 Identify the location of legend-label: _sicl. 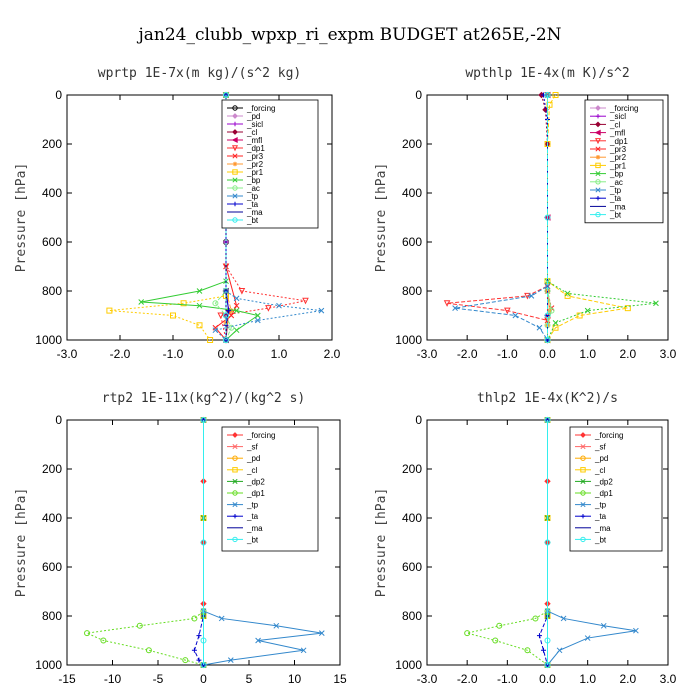
(617, 116).